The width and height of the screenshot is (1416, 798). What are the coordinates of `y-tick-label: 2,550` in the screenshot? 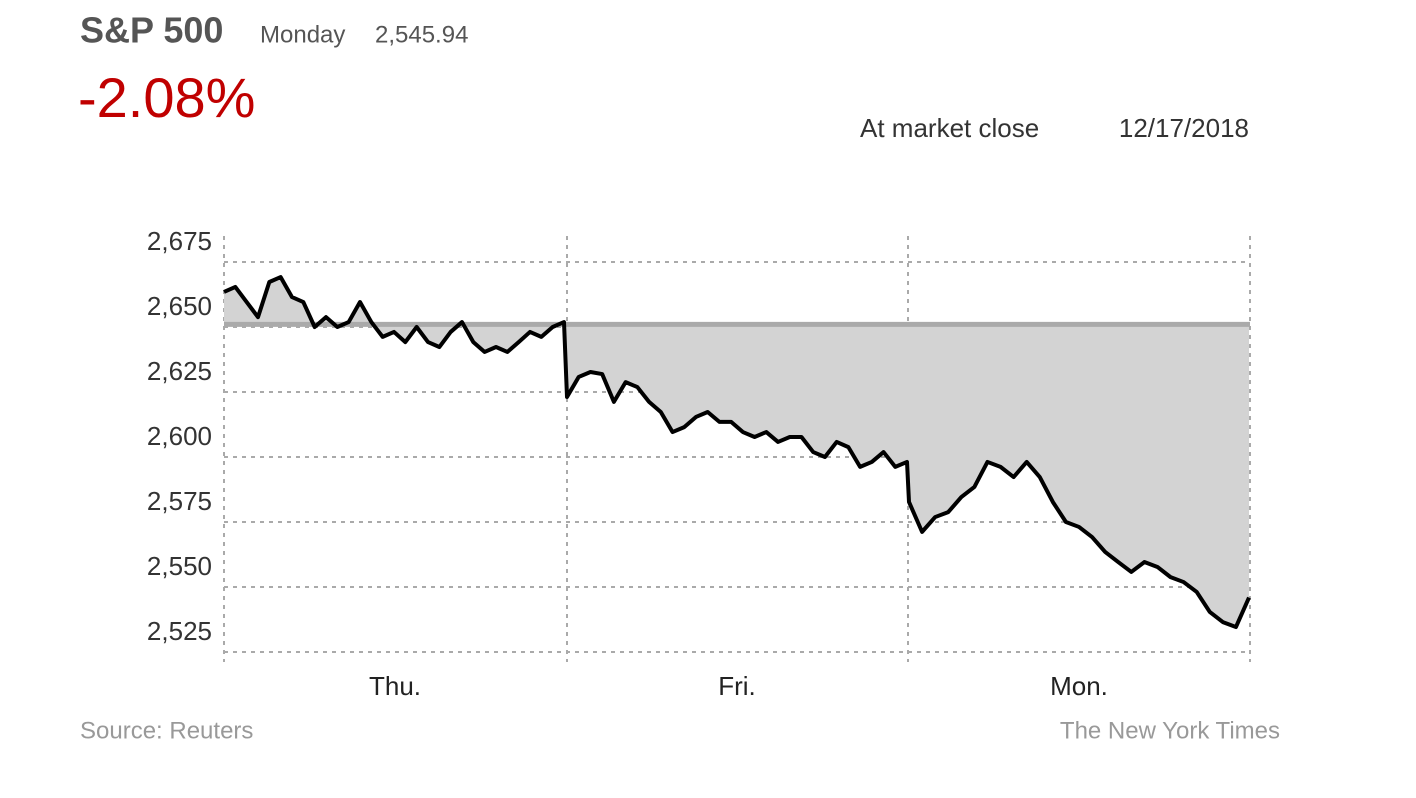 It's located at (179, 566).